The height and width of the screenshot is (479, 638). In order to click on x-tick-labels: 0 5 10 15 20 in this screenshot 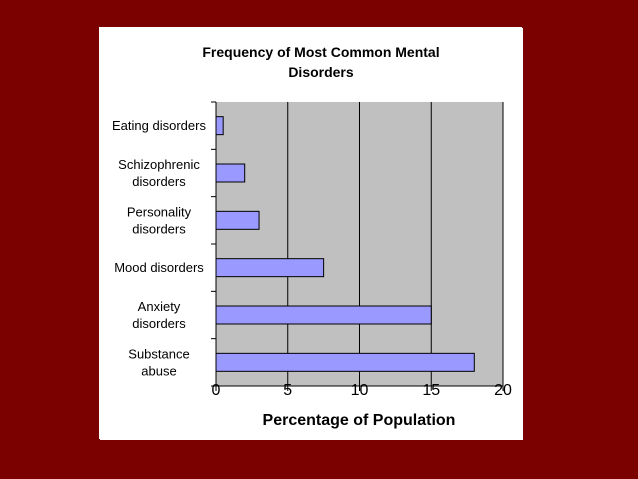, I will do `click(362, 390)`.